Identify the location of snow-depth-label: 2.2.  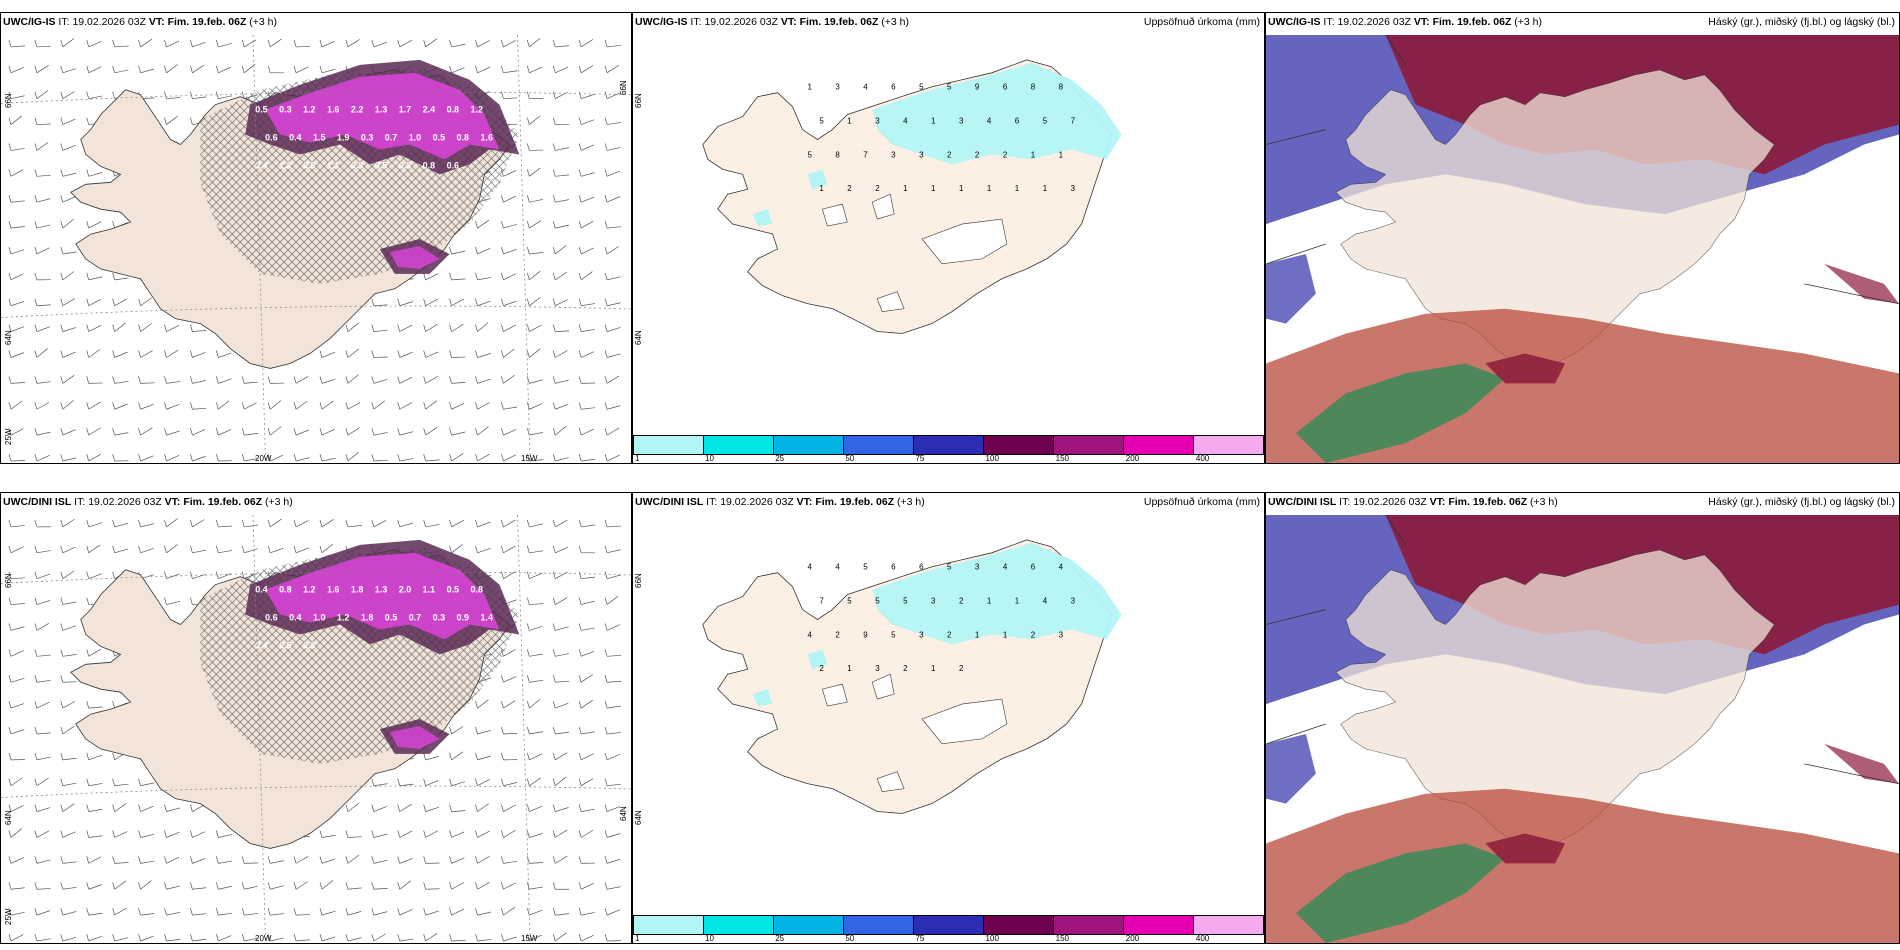
(357, 110).